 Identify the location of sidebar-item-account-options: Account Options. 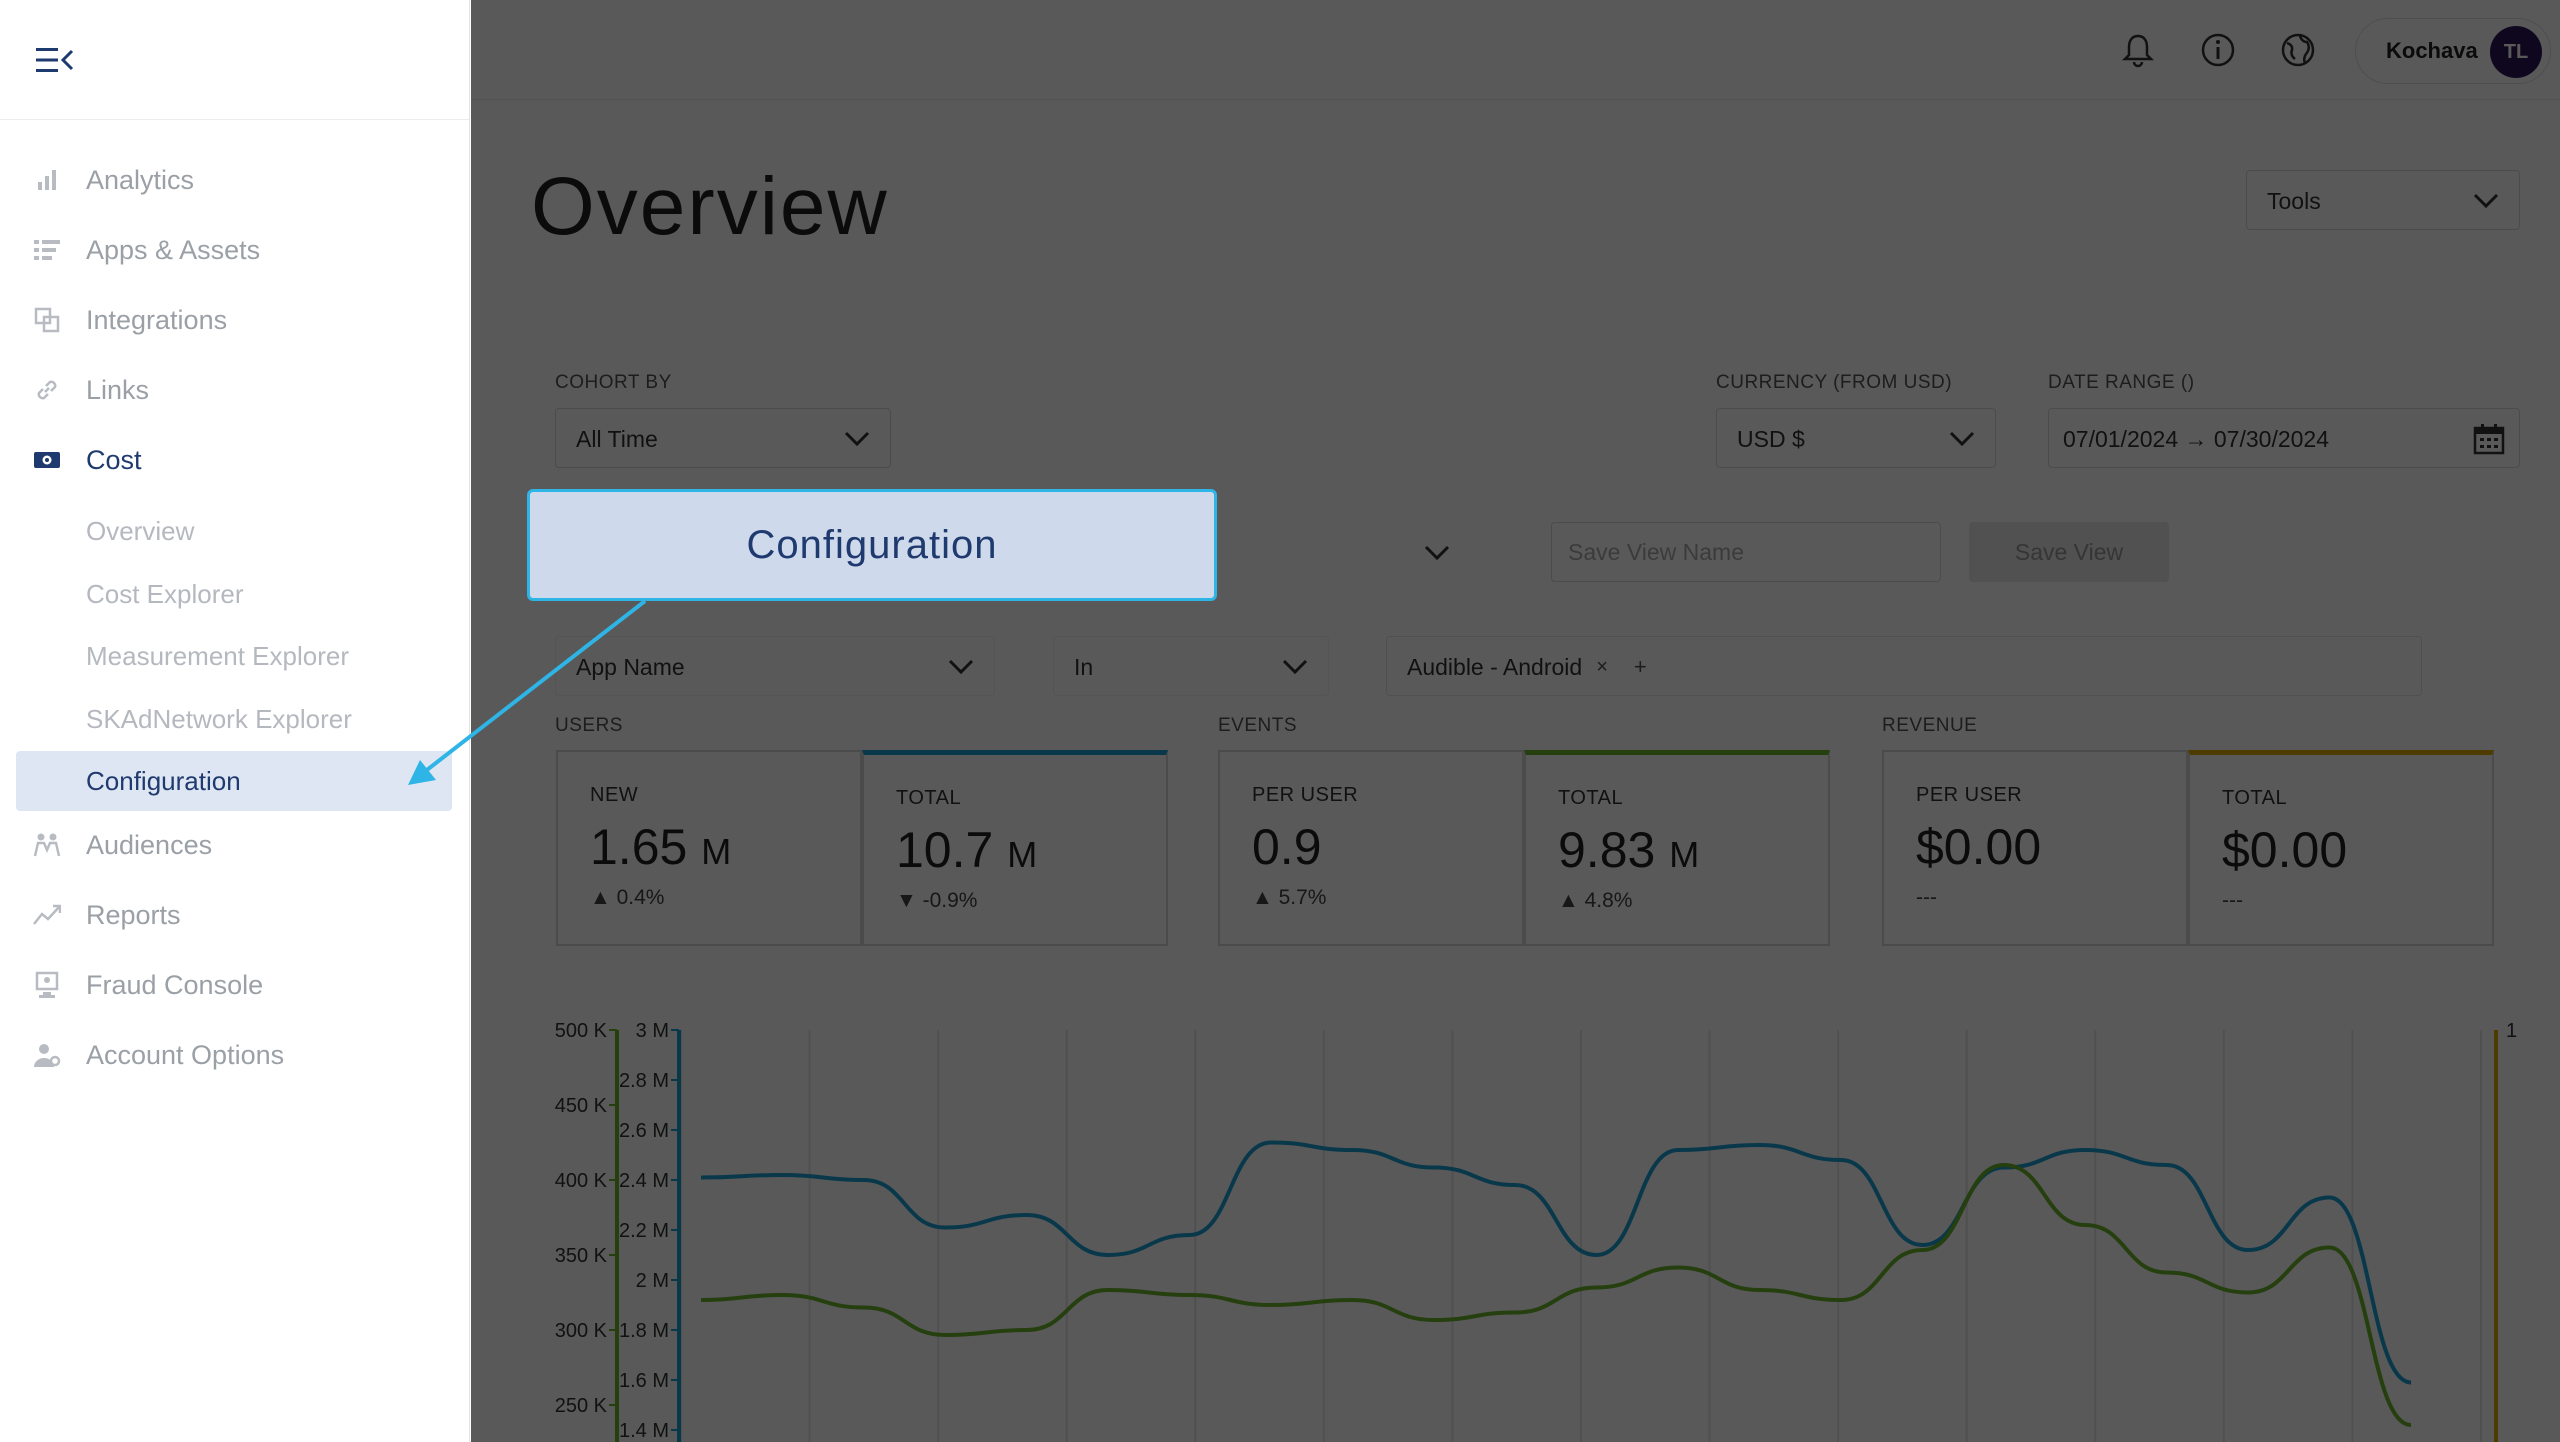
(235, 1055).